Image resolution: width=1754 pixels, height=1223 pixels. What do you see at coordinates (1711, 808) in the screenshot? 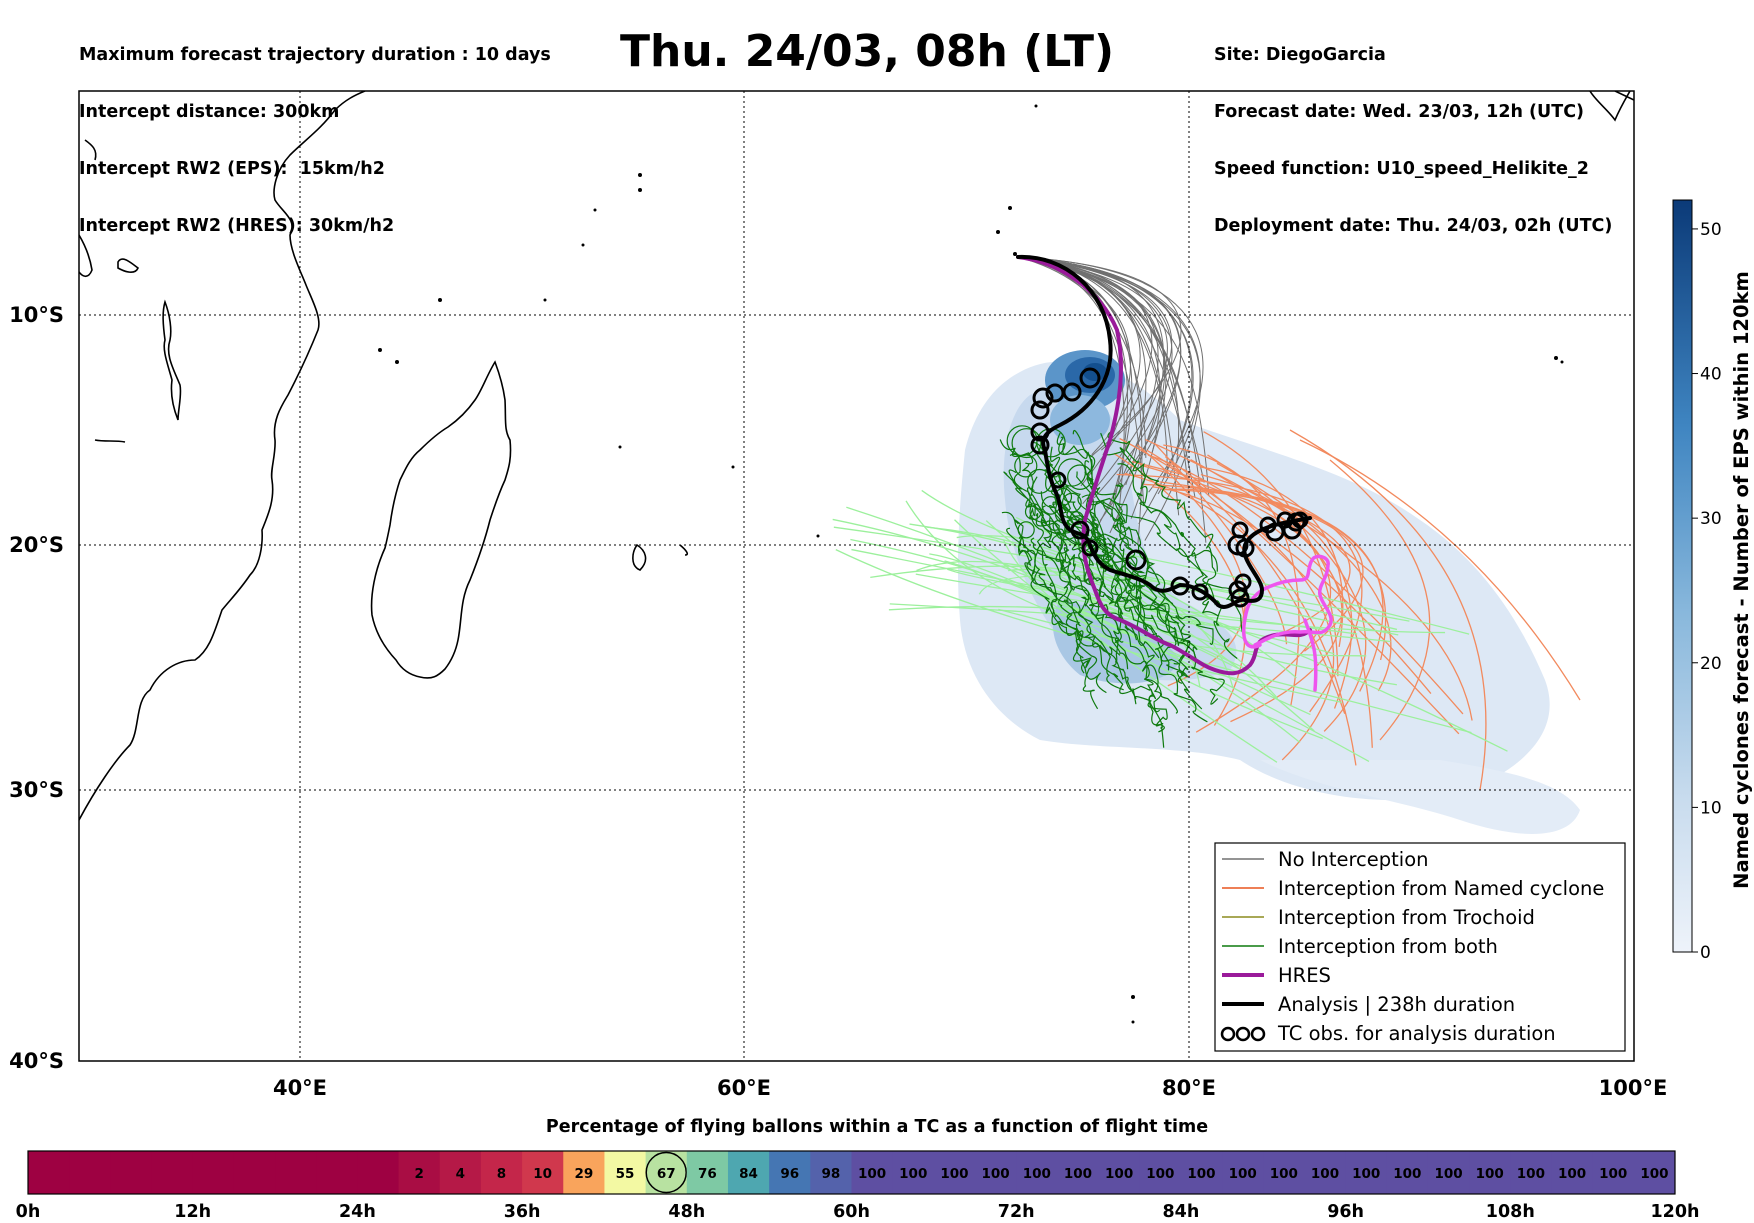
I see `colorbar-tick-label: 10` at bounding box center [1711, 808].